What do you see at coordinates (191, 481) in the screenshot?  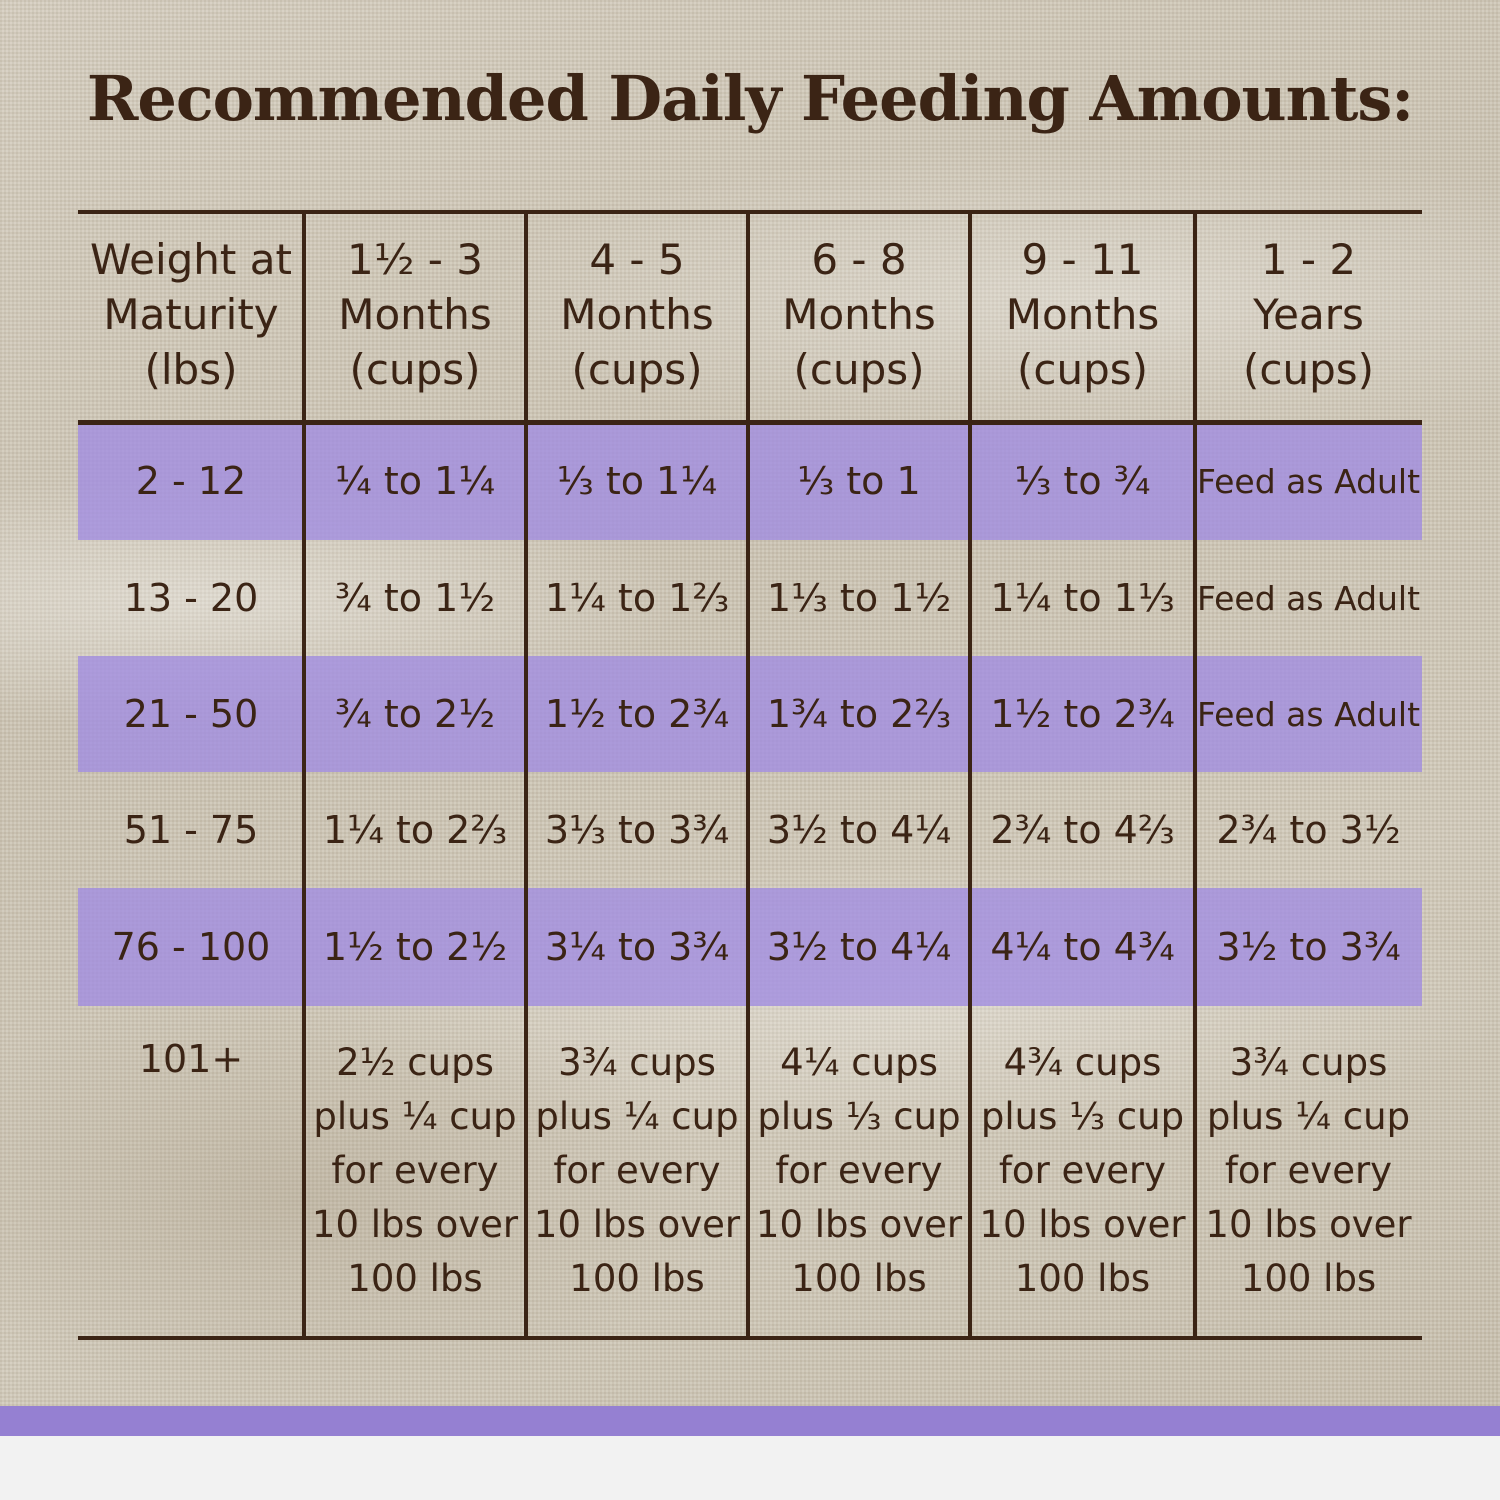 I see `weight-cell: 2 - 12` at bounding box center [191, 481].